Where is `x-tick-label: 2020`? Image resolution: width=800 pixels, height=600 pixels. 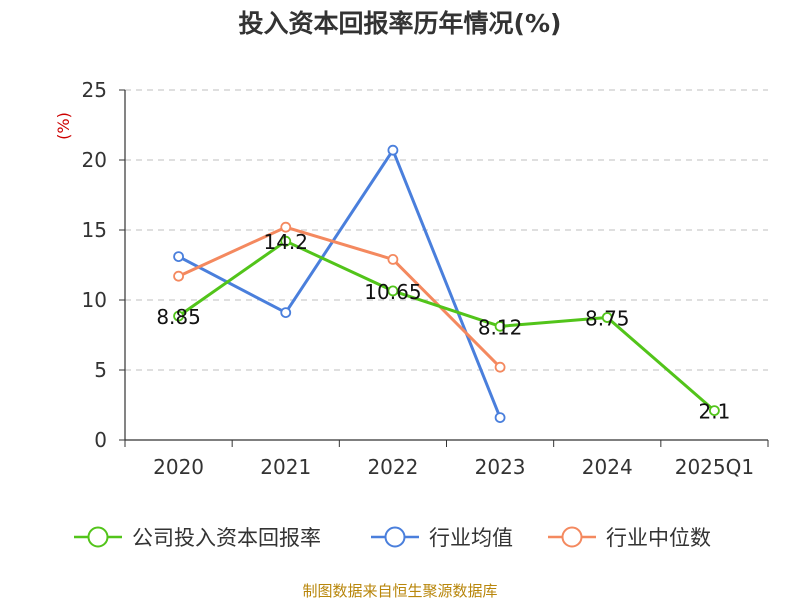 x-tick-label: 2020 is located at coordinates (178, 467).